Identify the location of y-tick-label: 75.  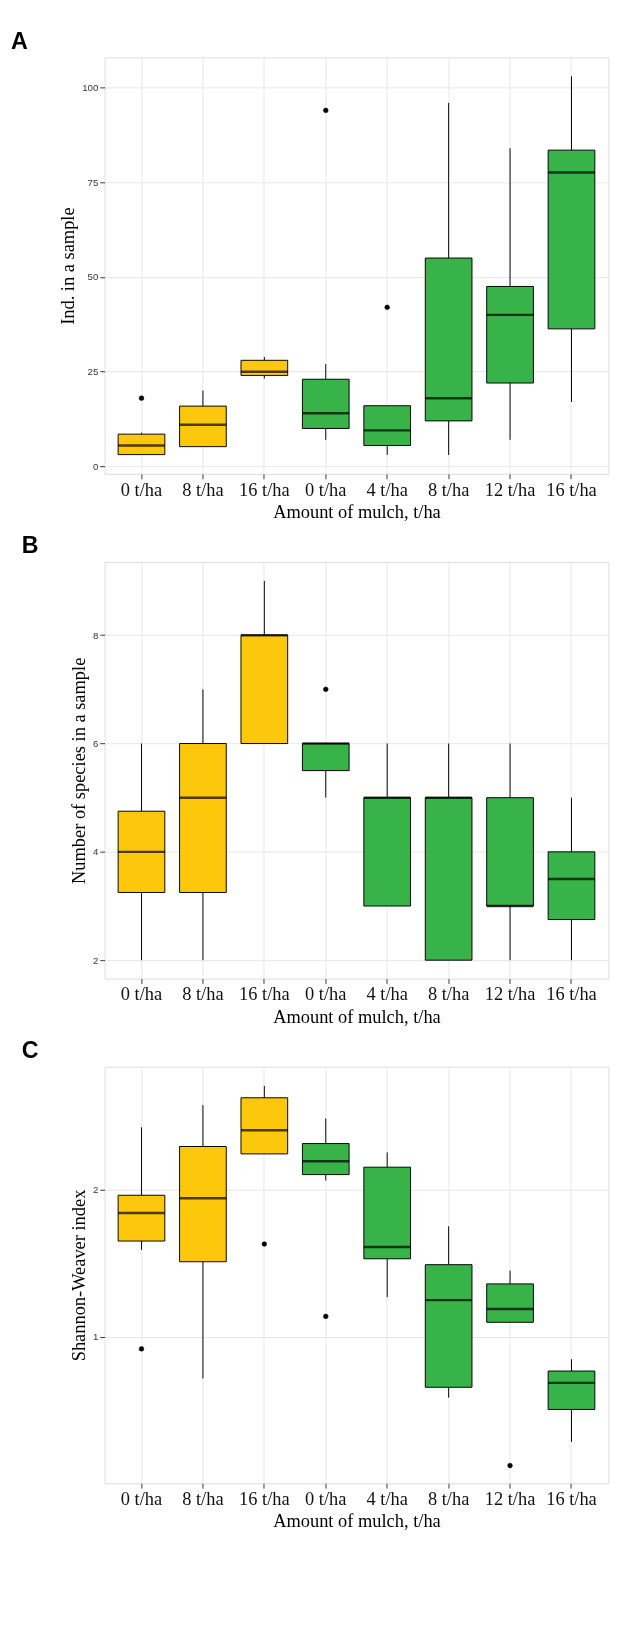
(93, 182).